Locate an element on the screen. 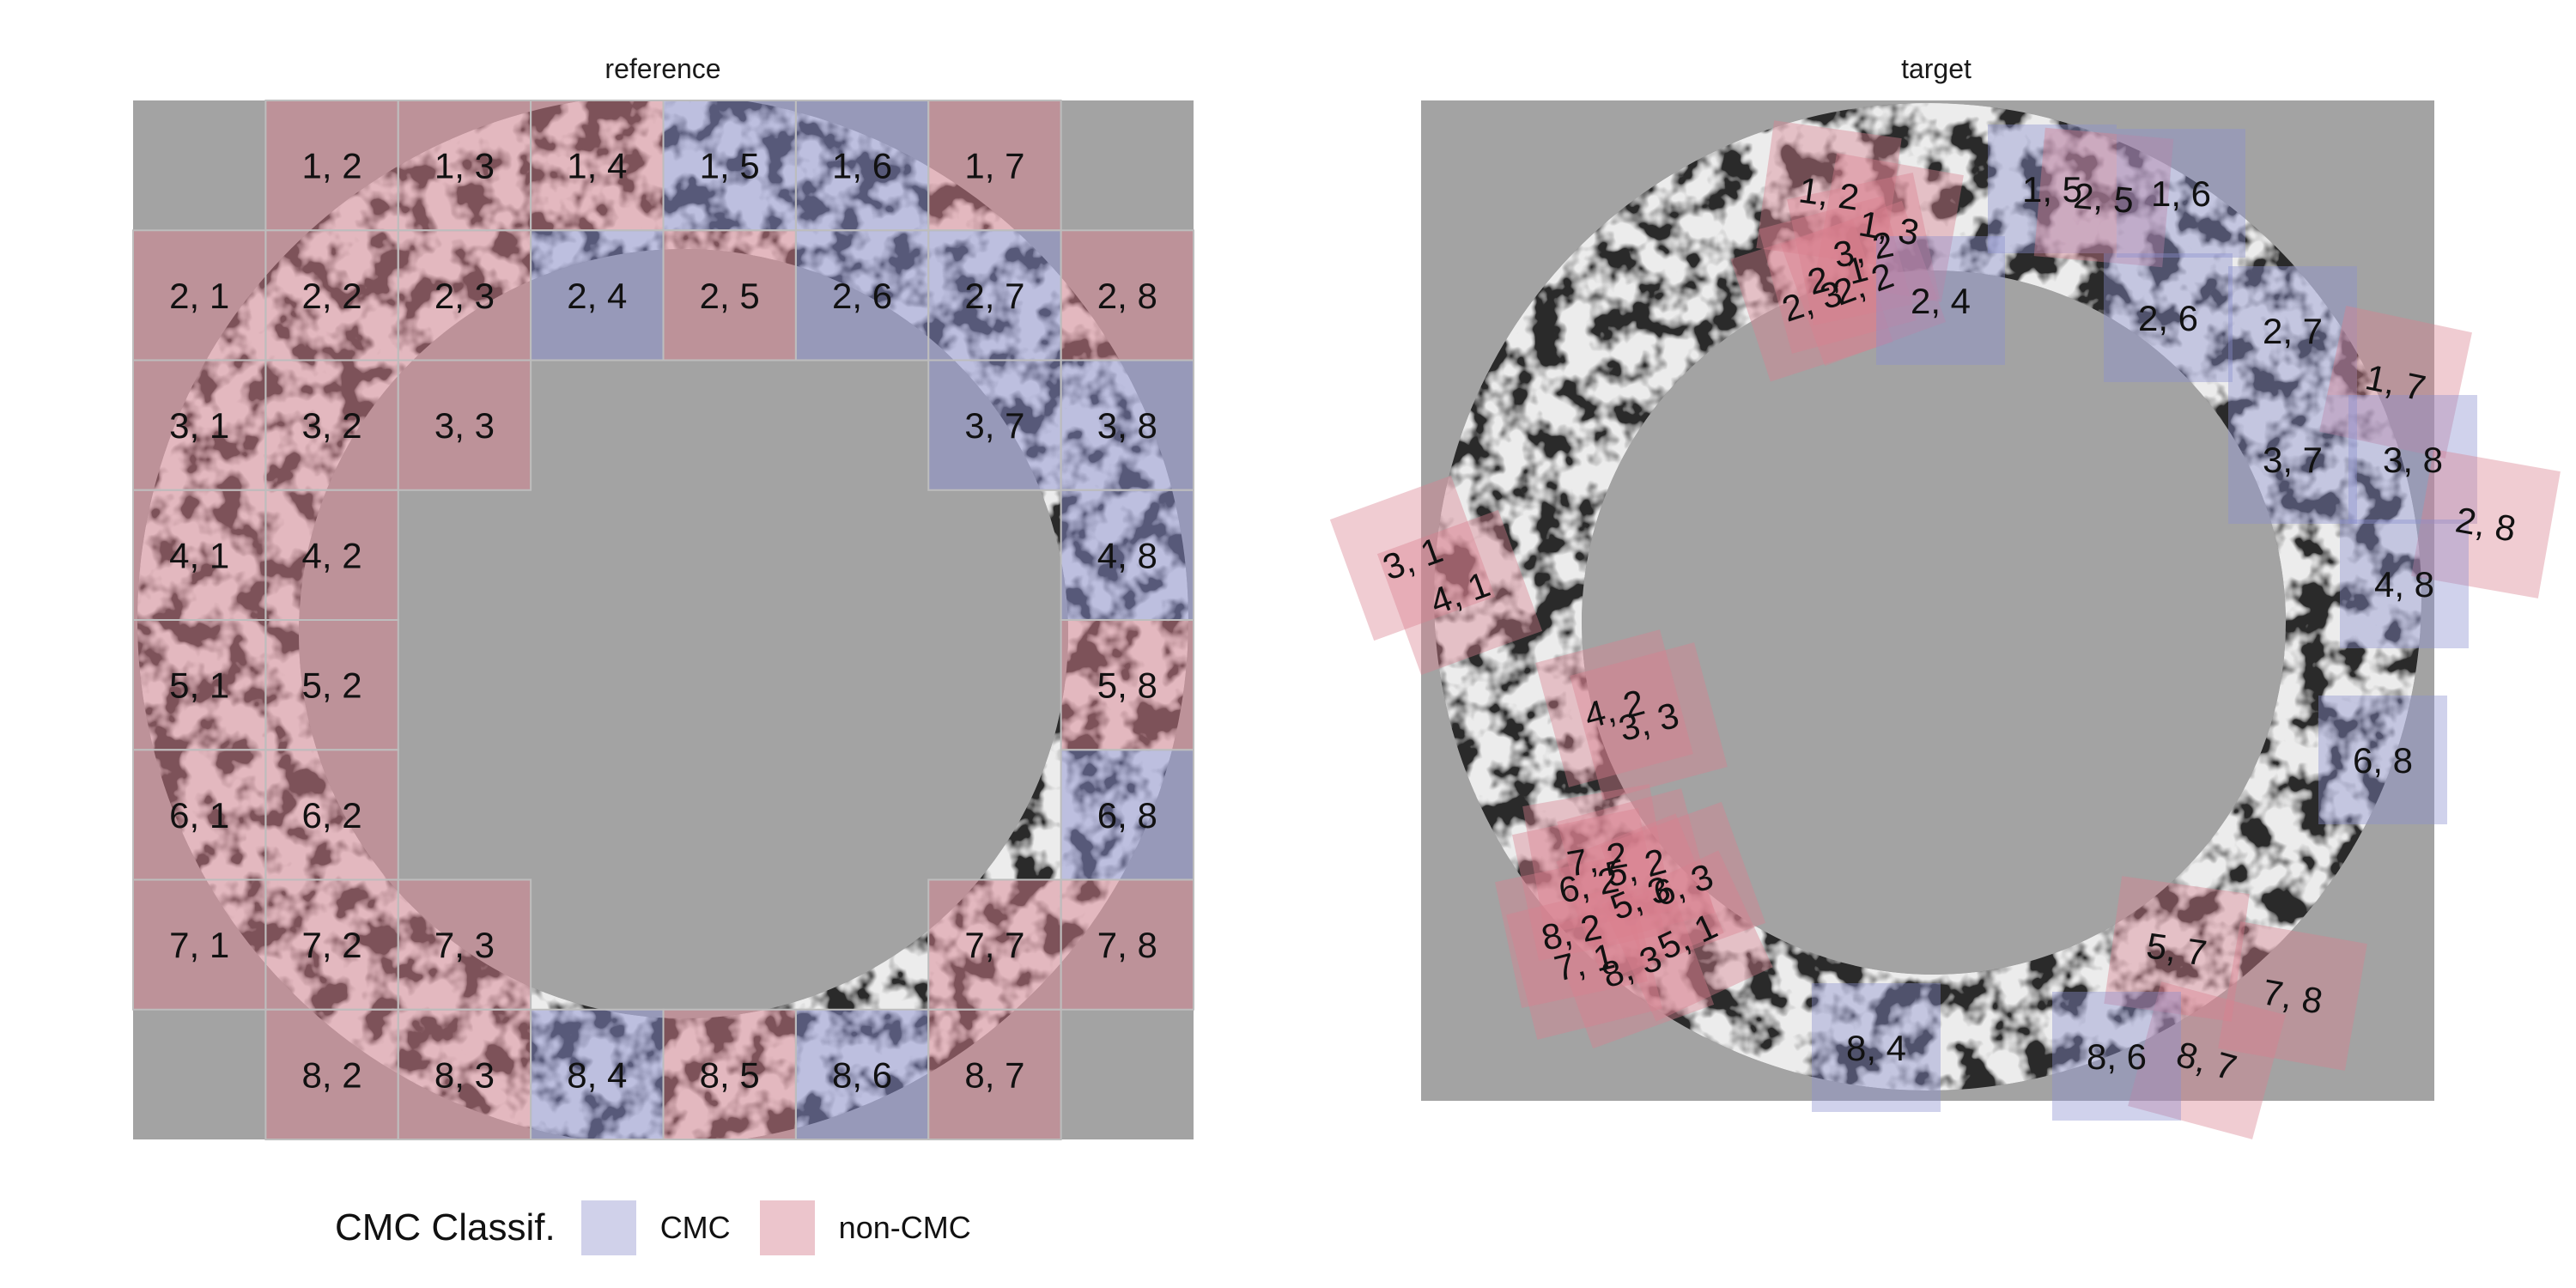 Image resolution: width=2576 pixels, height=1288 pixels. reference-cell-label: 2, 3 is located at coordinates (464, 296).